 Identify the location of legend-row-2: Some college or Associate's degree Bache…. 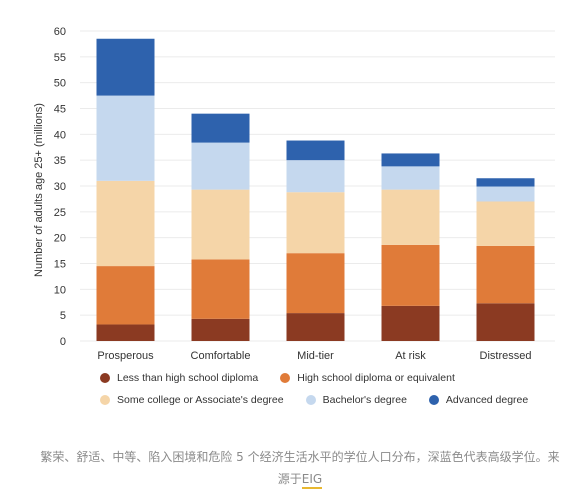
(330, 400).